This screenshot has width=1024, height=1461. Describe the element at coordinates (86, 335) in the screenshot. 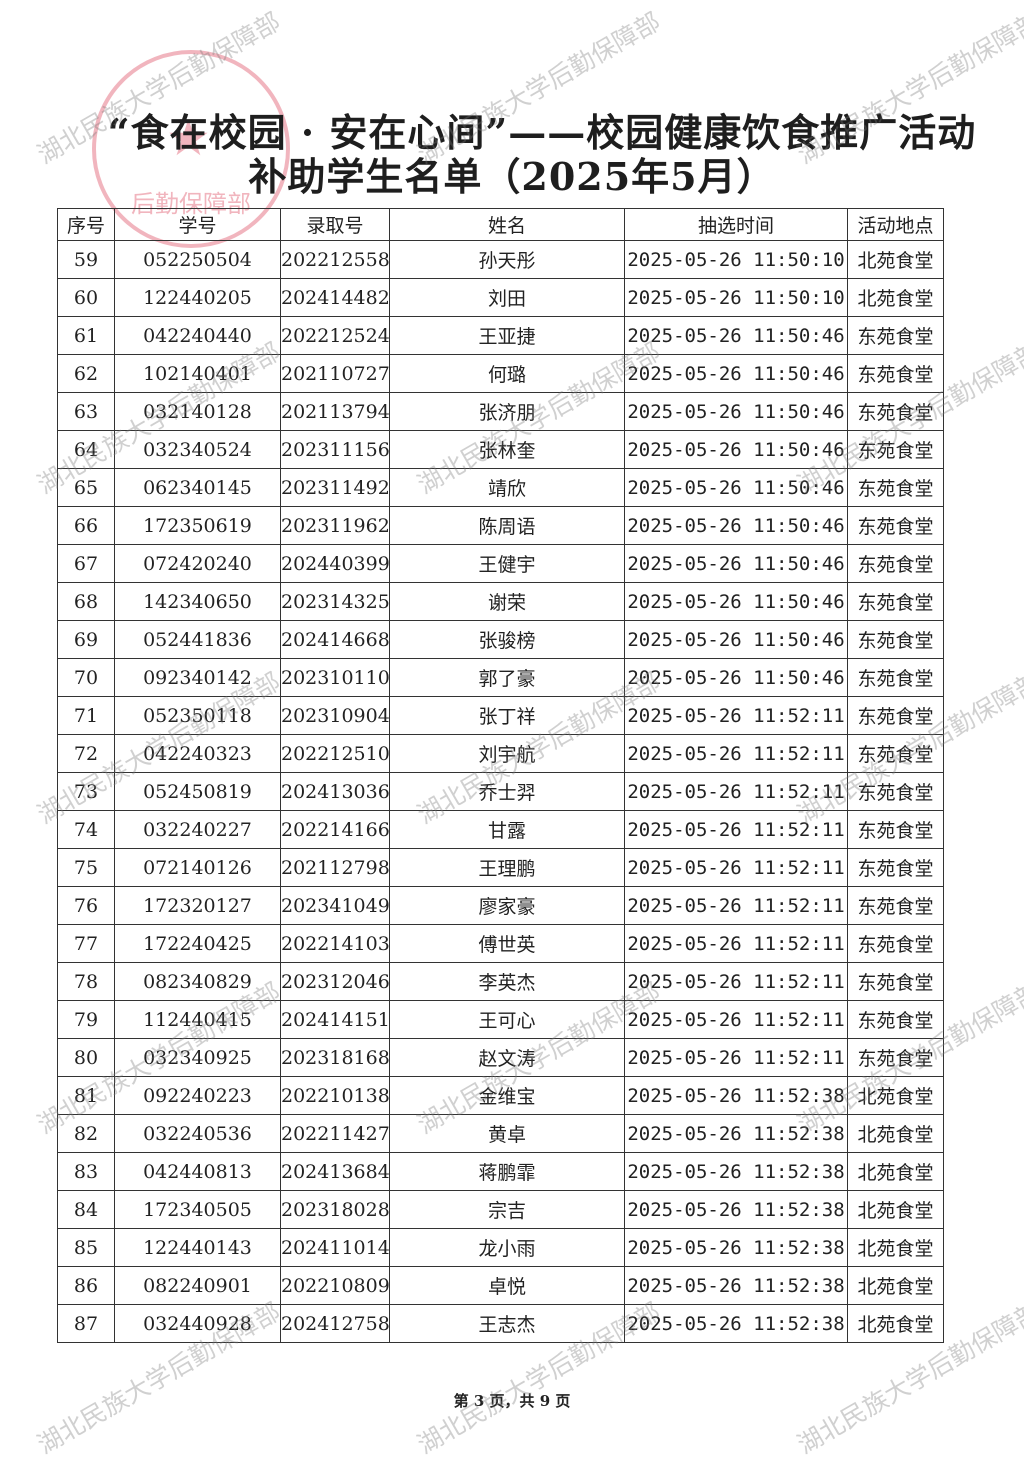

I see `cell-index: 61` at that location.